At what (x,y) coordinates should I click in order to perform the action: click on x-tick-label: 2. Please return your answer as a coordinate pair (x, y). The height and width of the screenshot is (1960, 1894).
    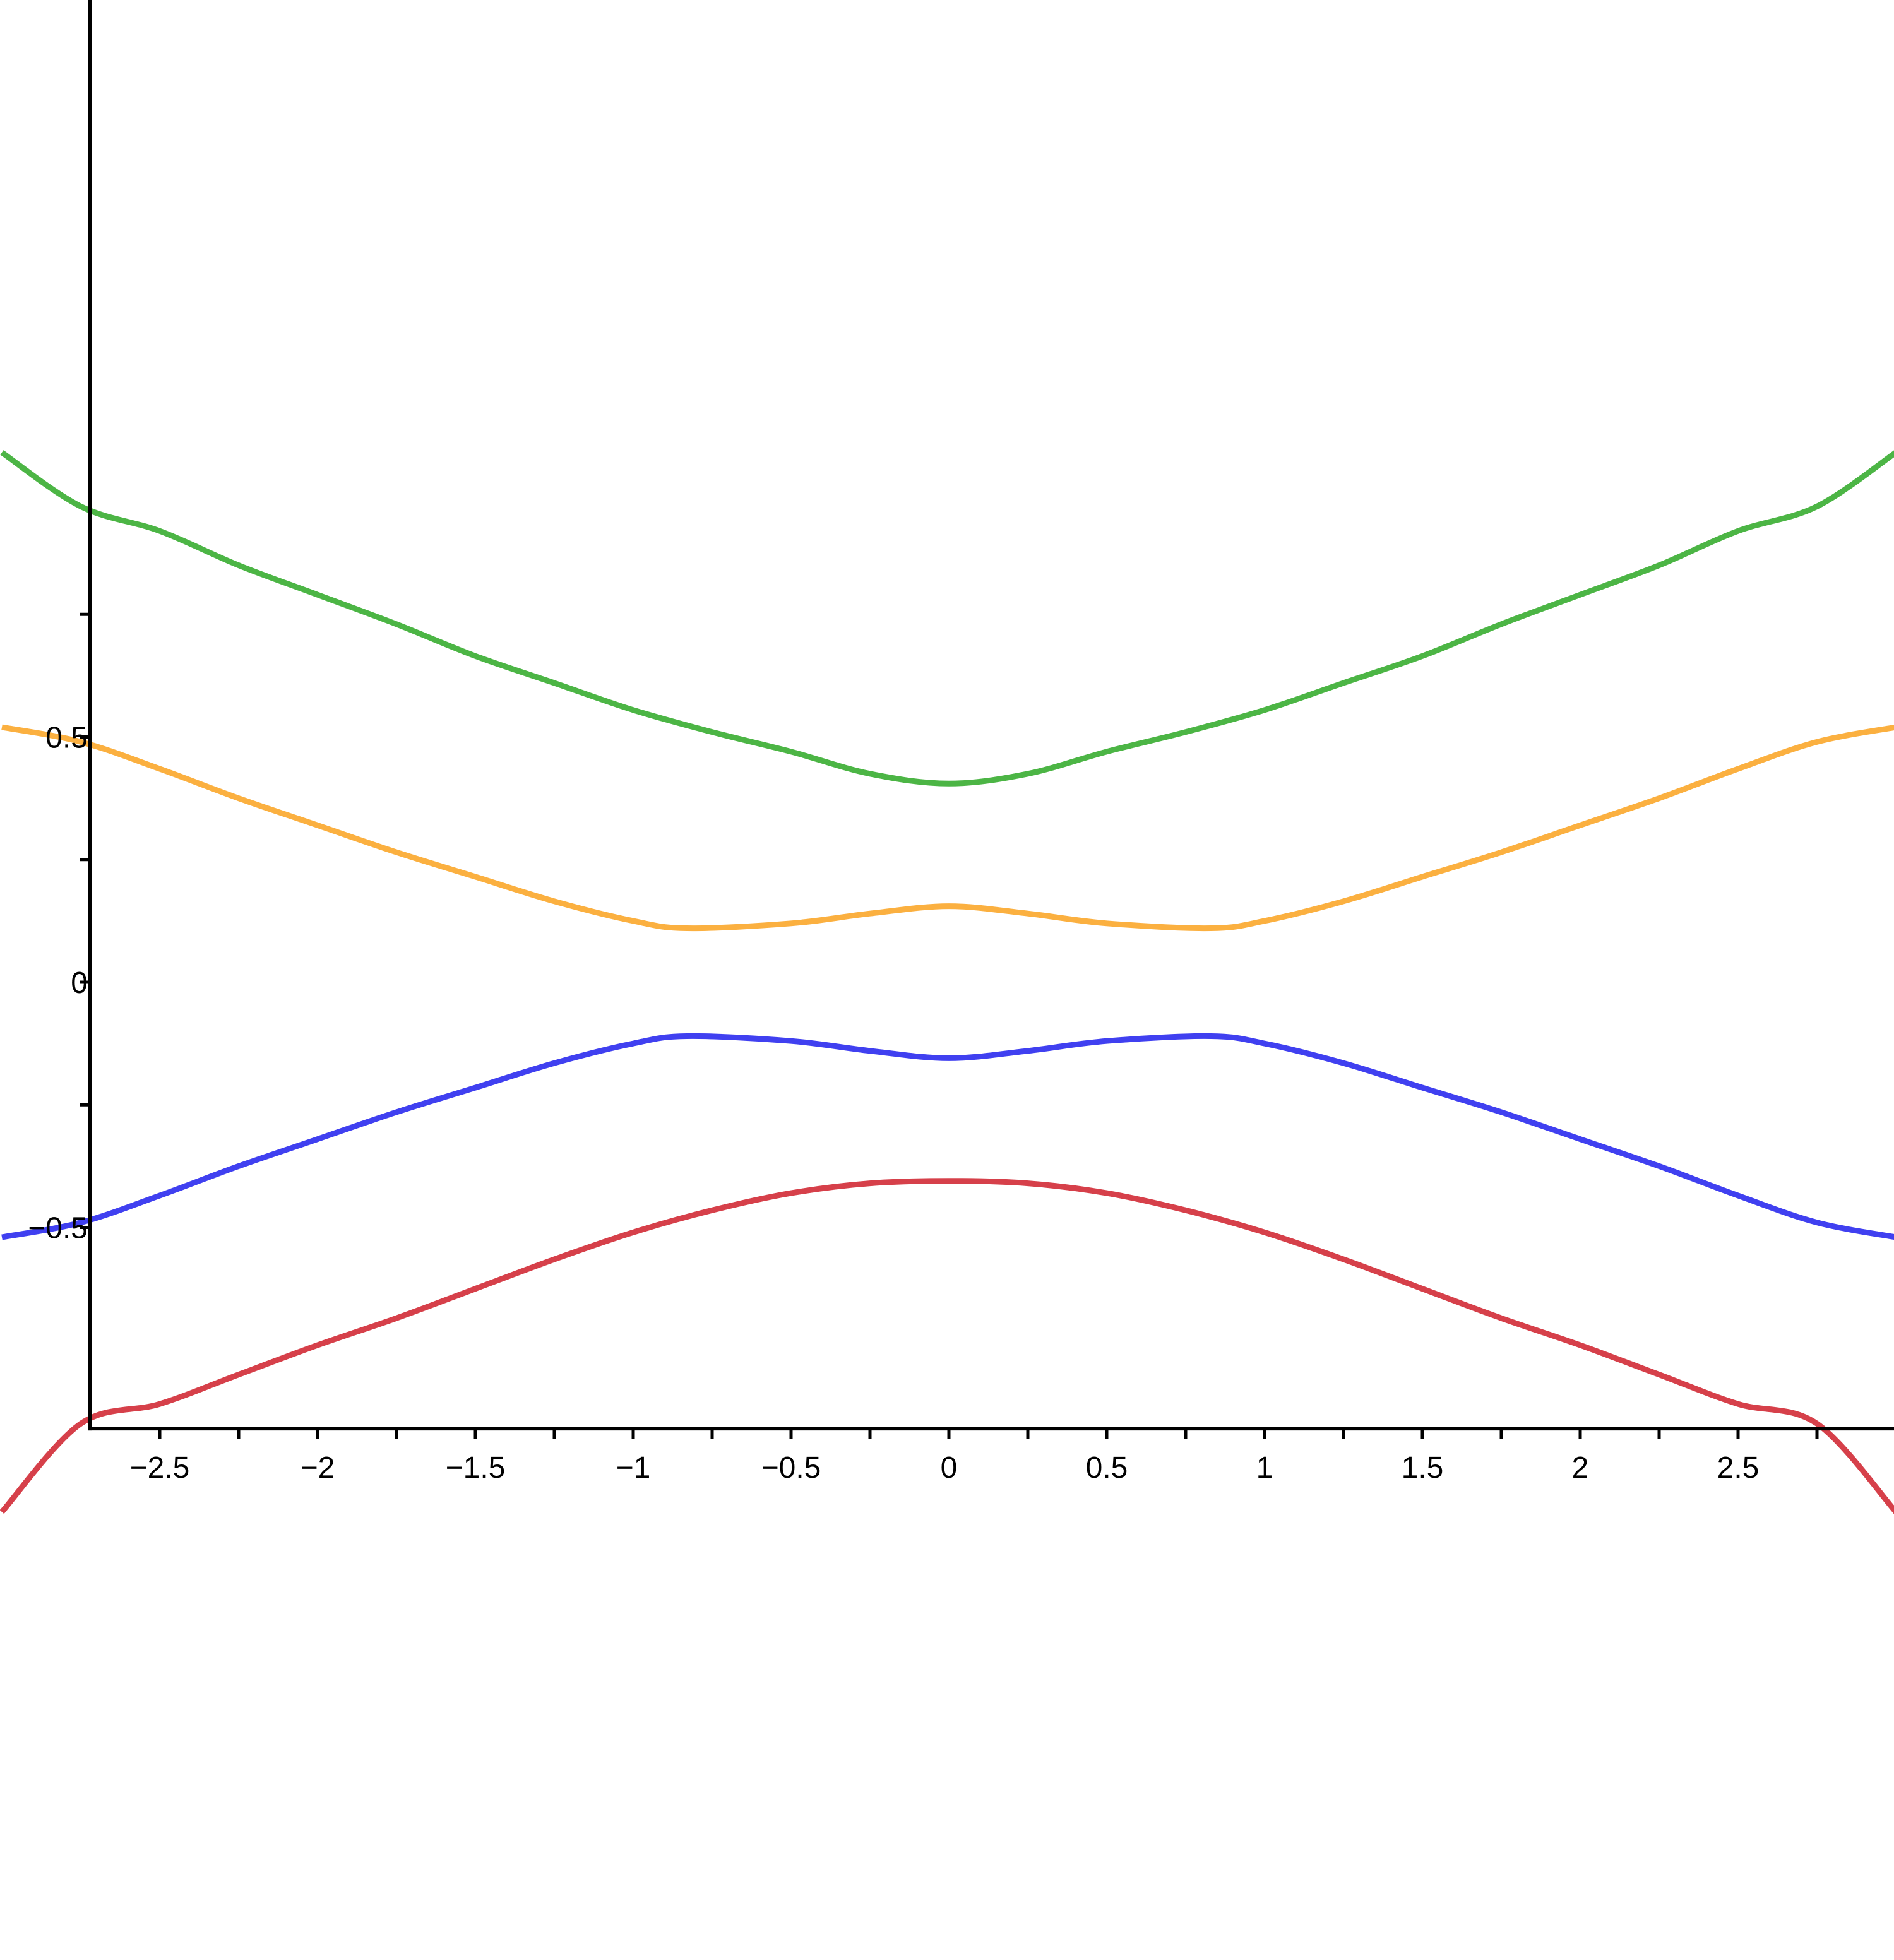
    Looking at the image, I should click on (1580, 1468).